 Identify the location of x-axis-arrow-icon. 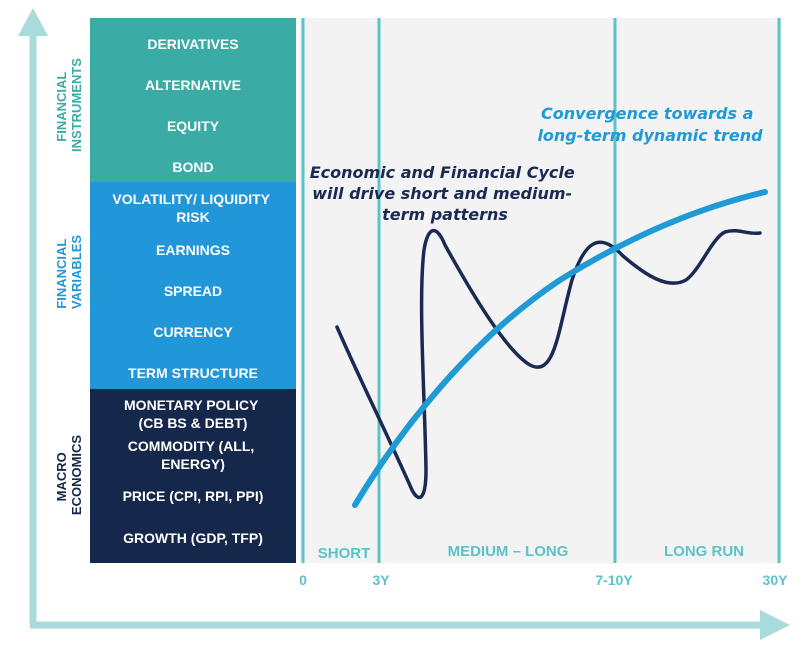
(775, 625).